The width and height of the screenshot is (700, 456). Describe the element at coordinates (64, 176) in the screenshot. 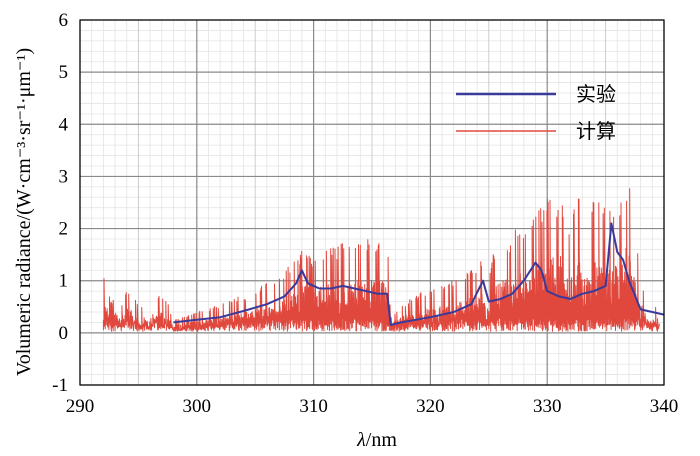

I see `y-tick-label: 3` at that location.